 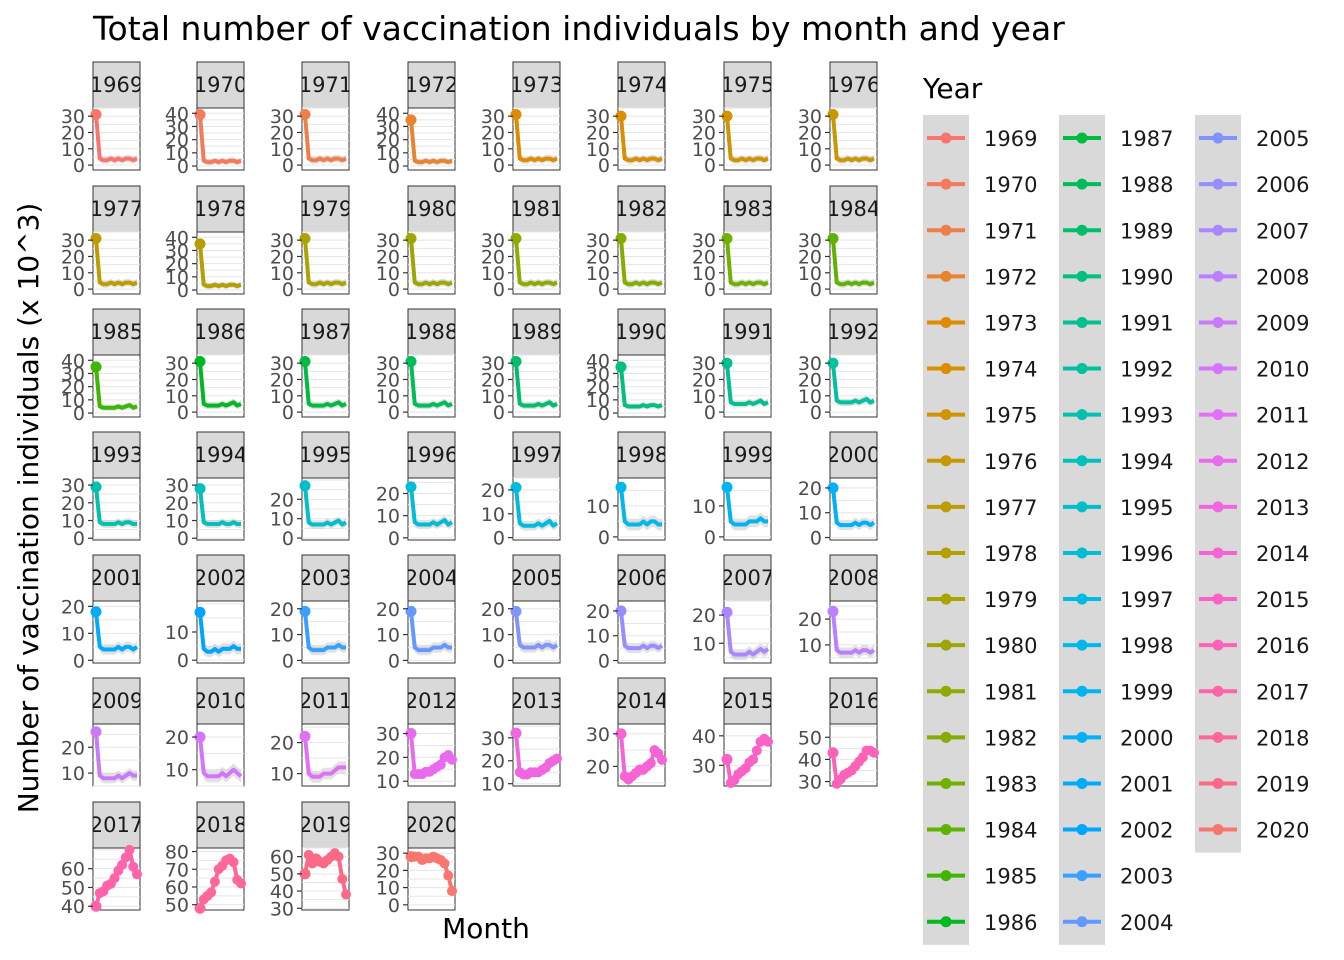 I want to click on legend-label: 1986, so click(x=1010, y=923).